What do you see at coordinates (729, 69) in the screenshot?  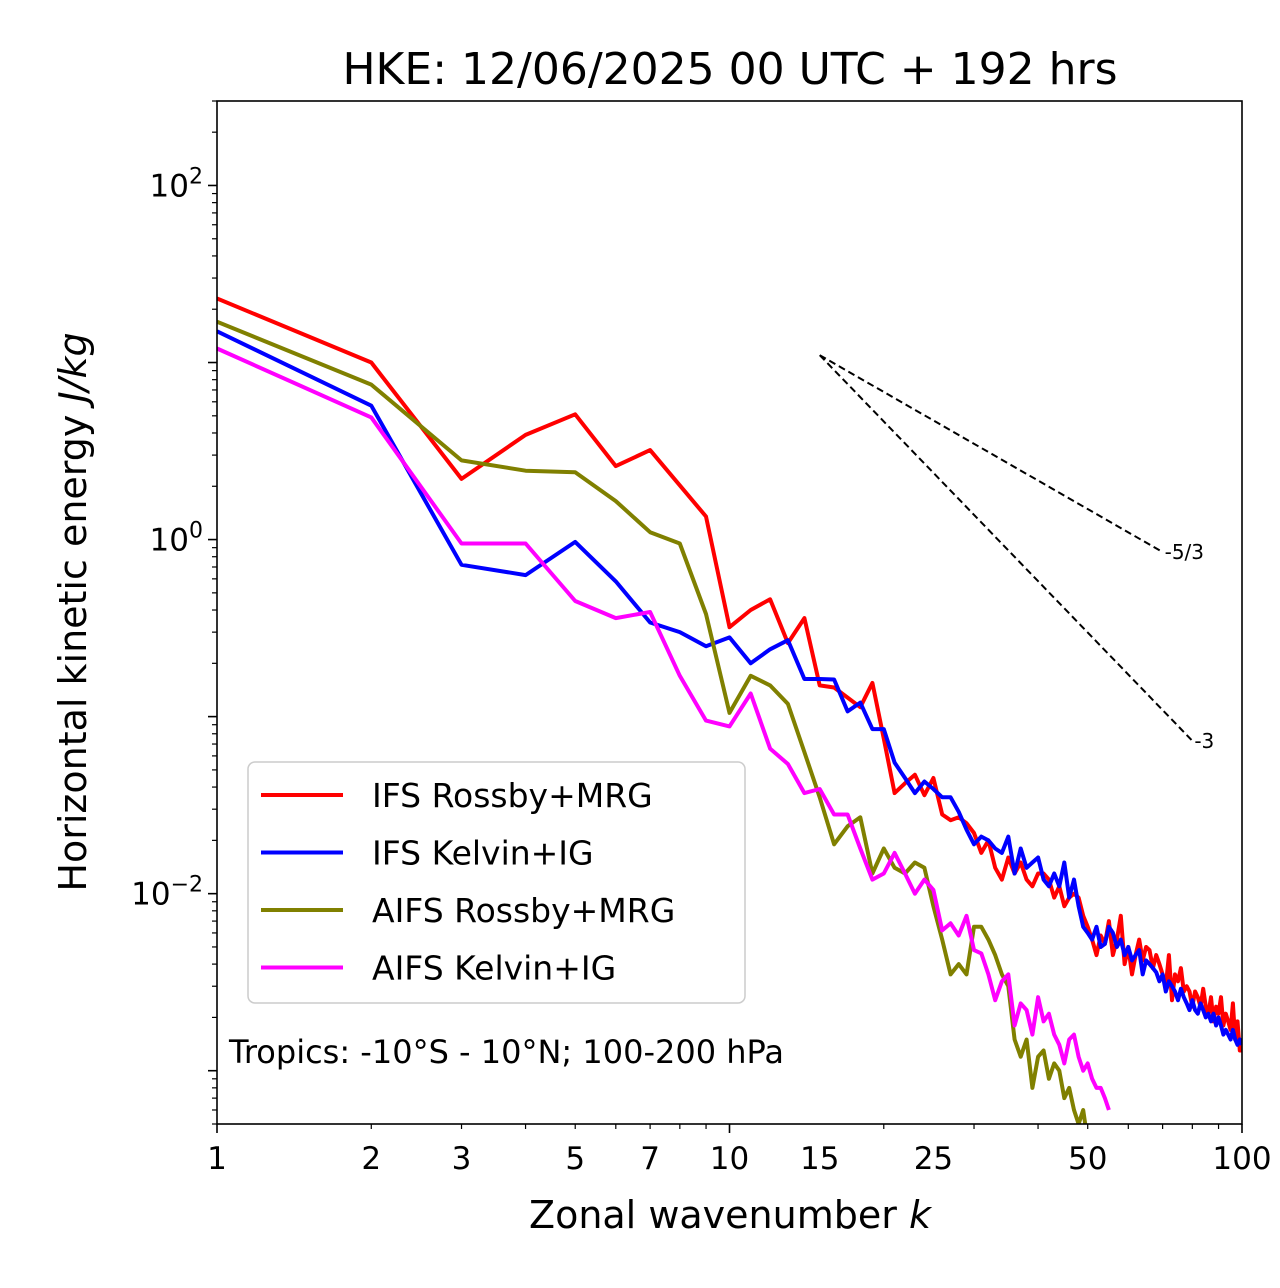 I see `chart-title: HKE: 12/06/2025 00 UTC + 192 hrs` at bounding box center [729, 69].